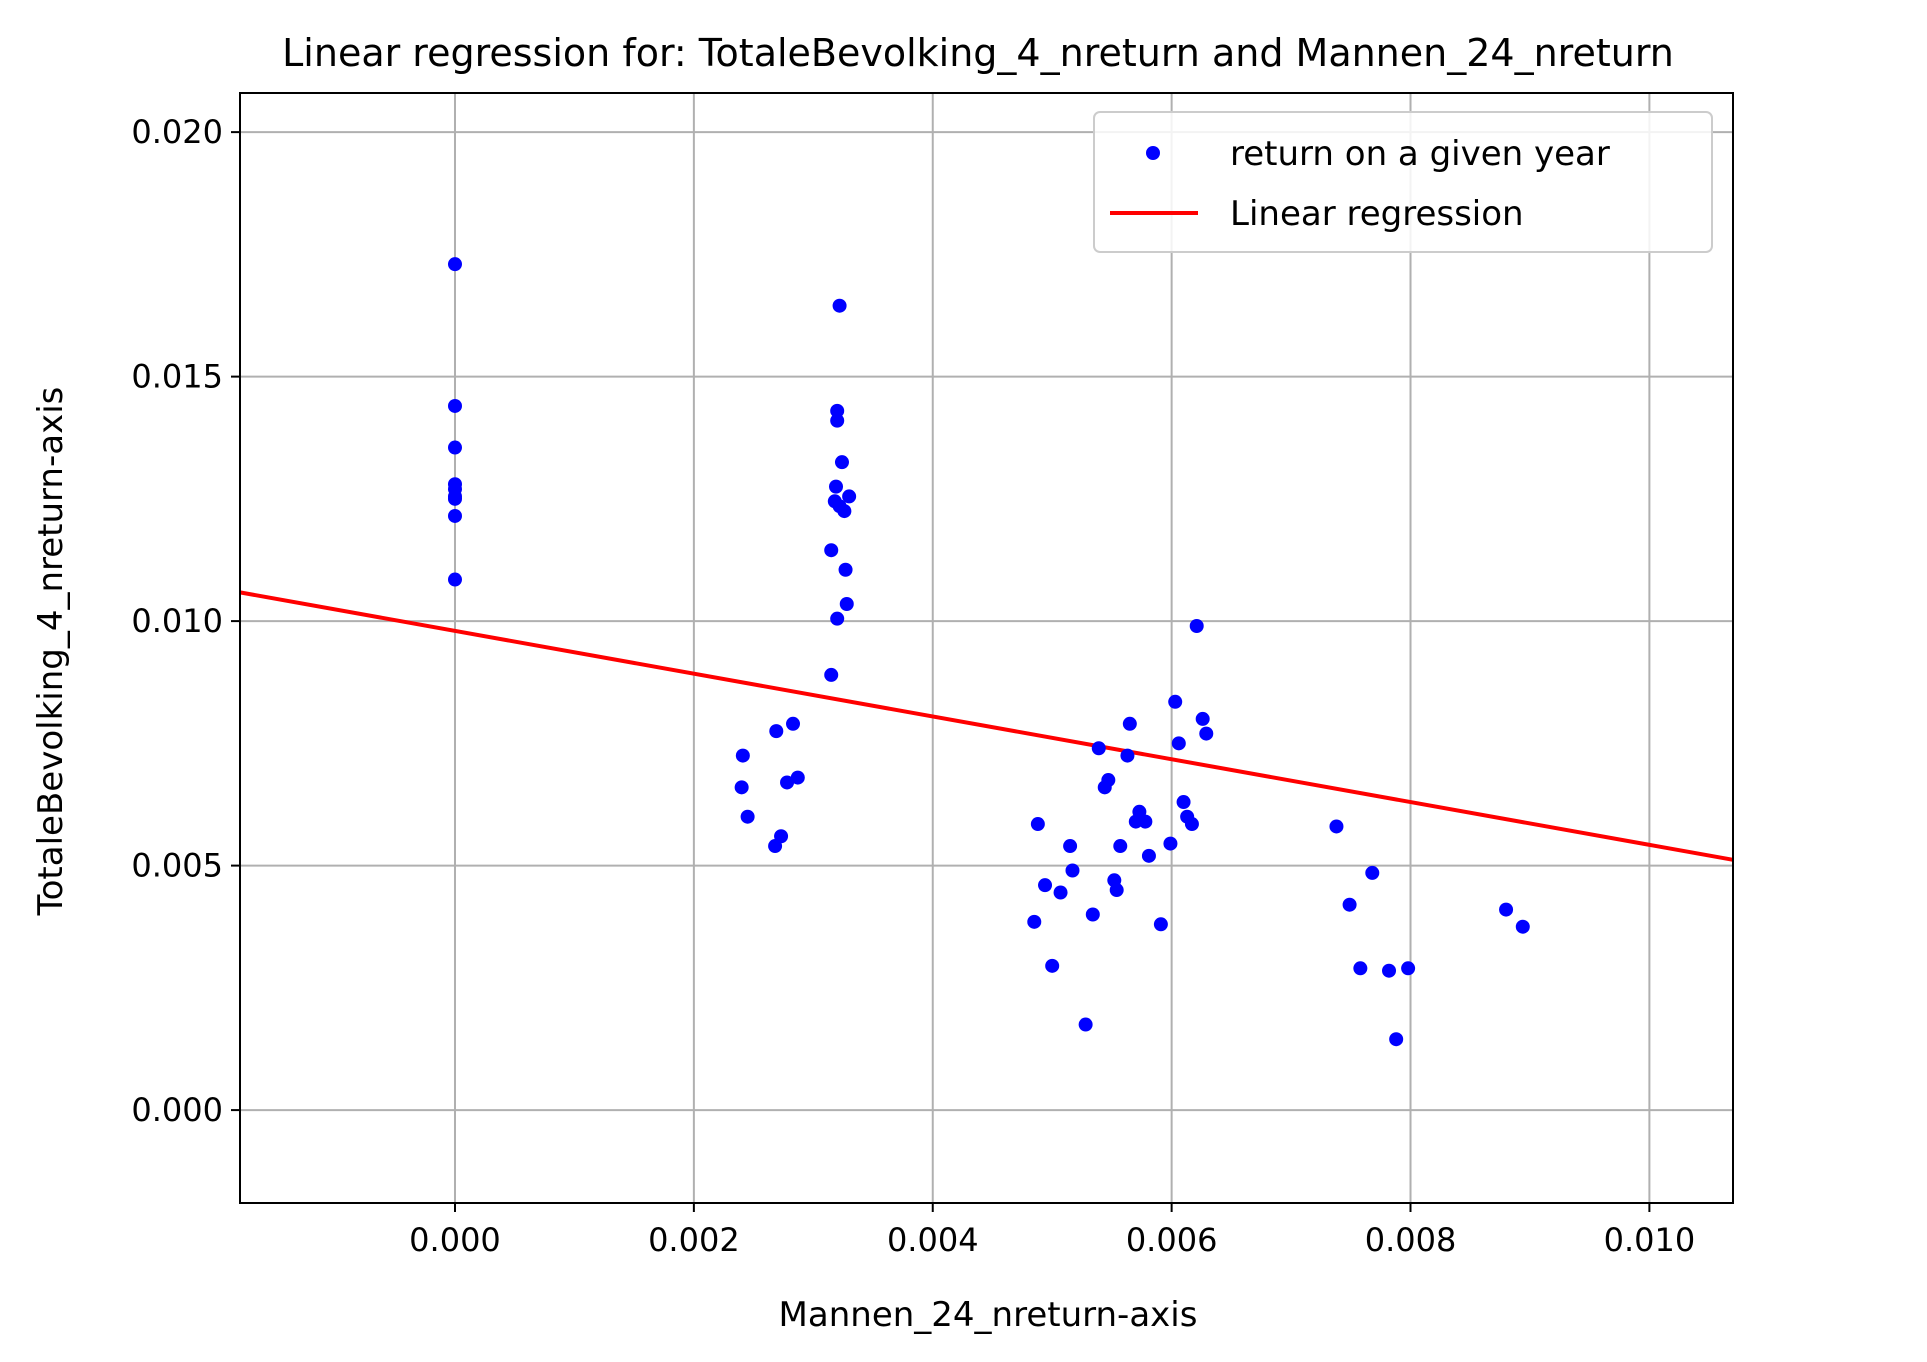 This screenshot has width=1927, height=1362. I want to click on y-axis-ticks: 0.000 0.005 0.010 0.015 0.020, so click(185, 621).